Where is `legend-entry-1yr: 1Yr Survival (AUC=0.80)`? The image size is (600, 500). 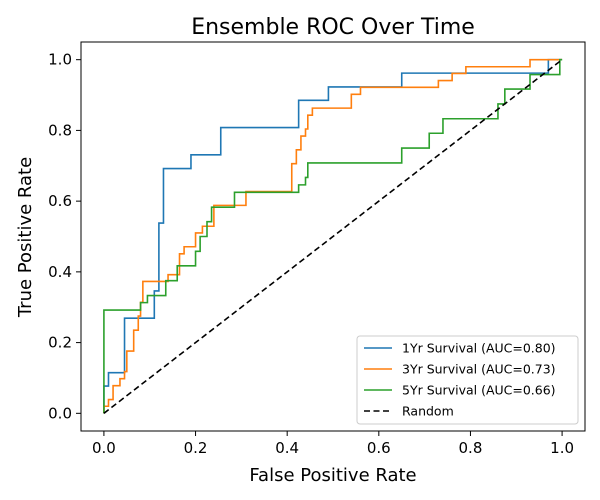
legend-entry-1yr: 1Yr Survival (AUC=0.80) is located at coordinates (460, 348).